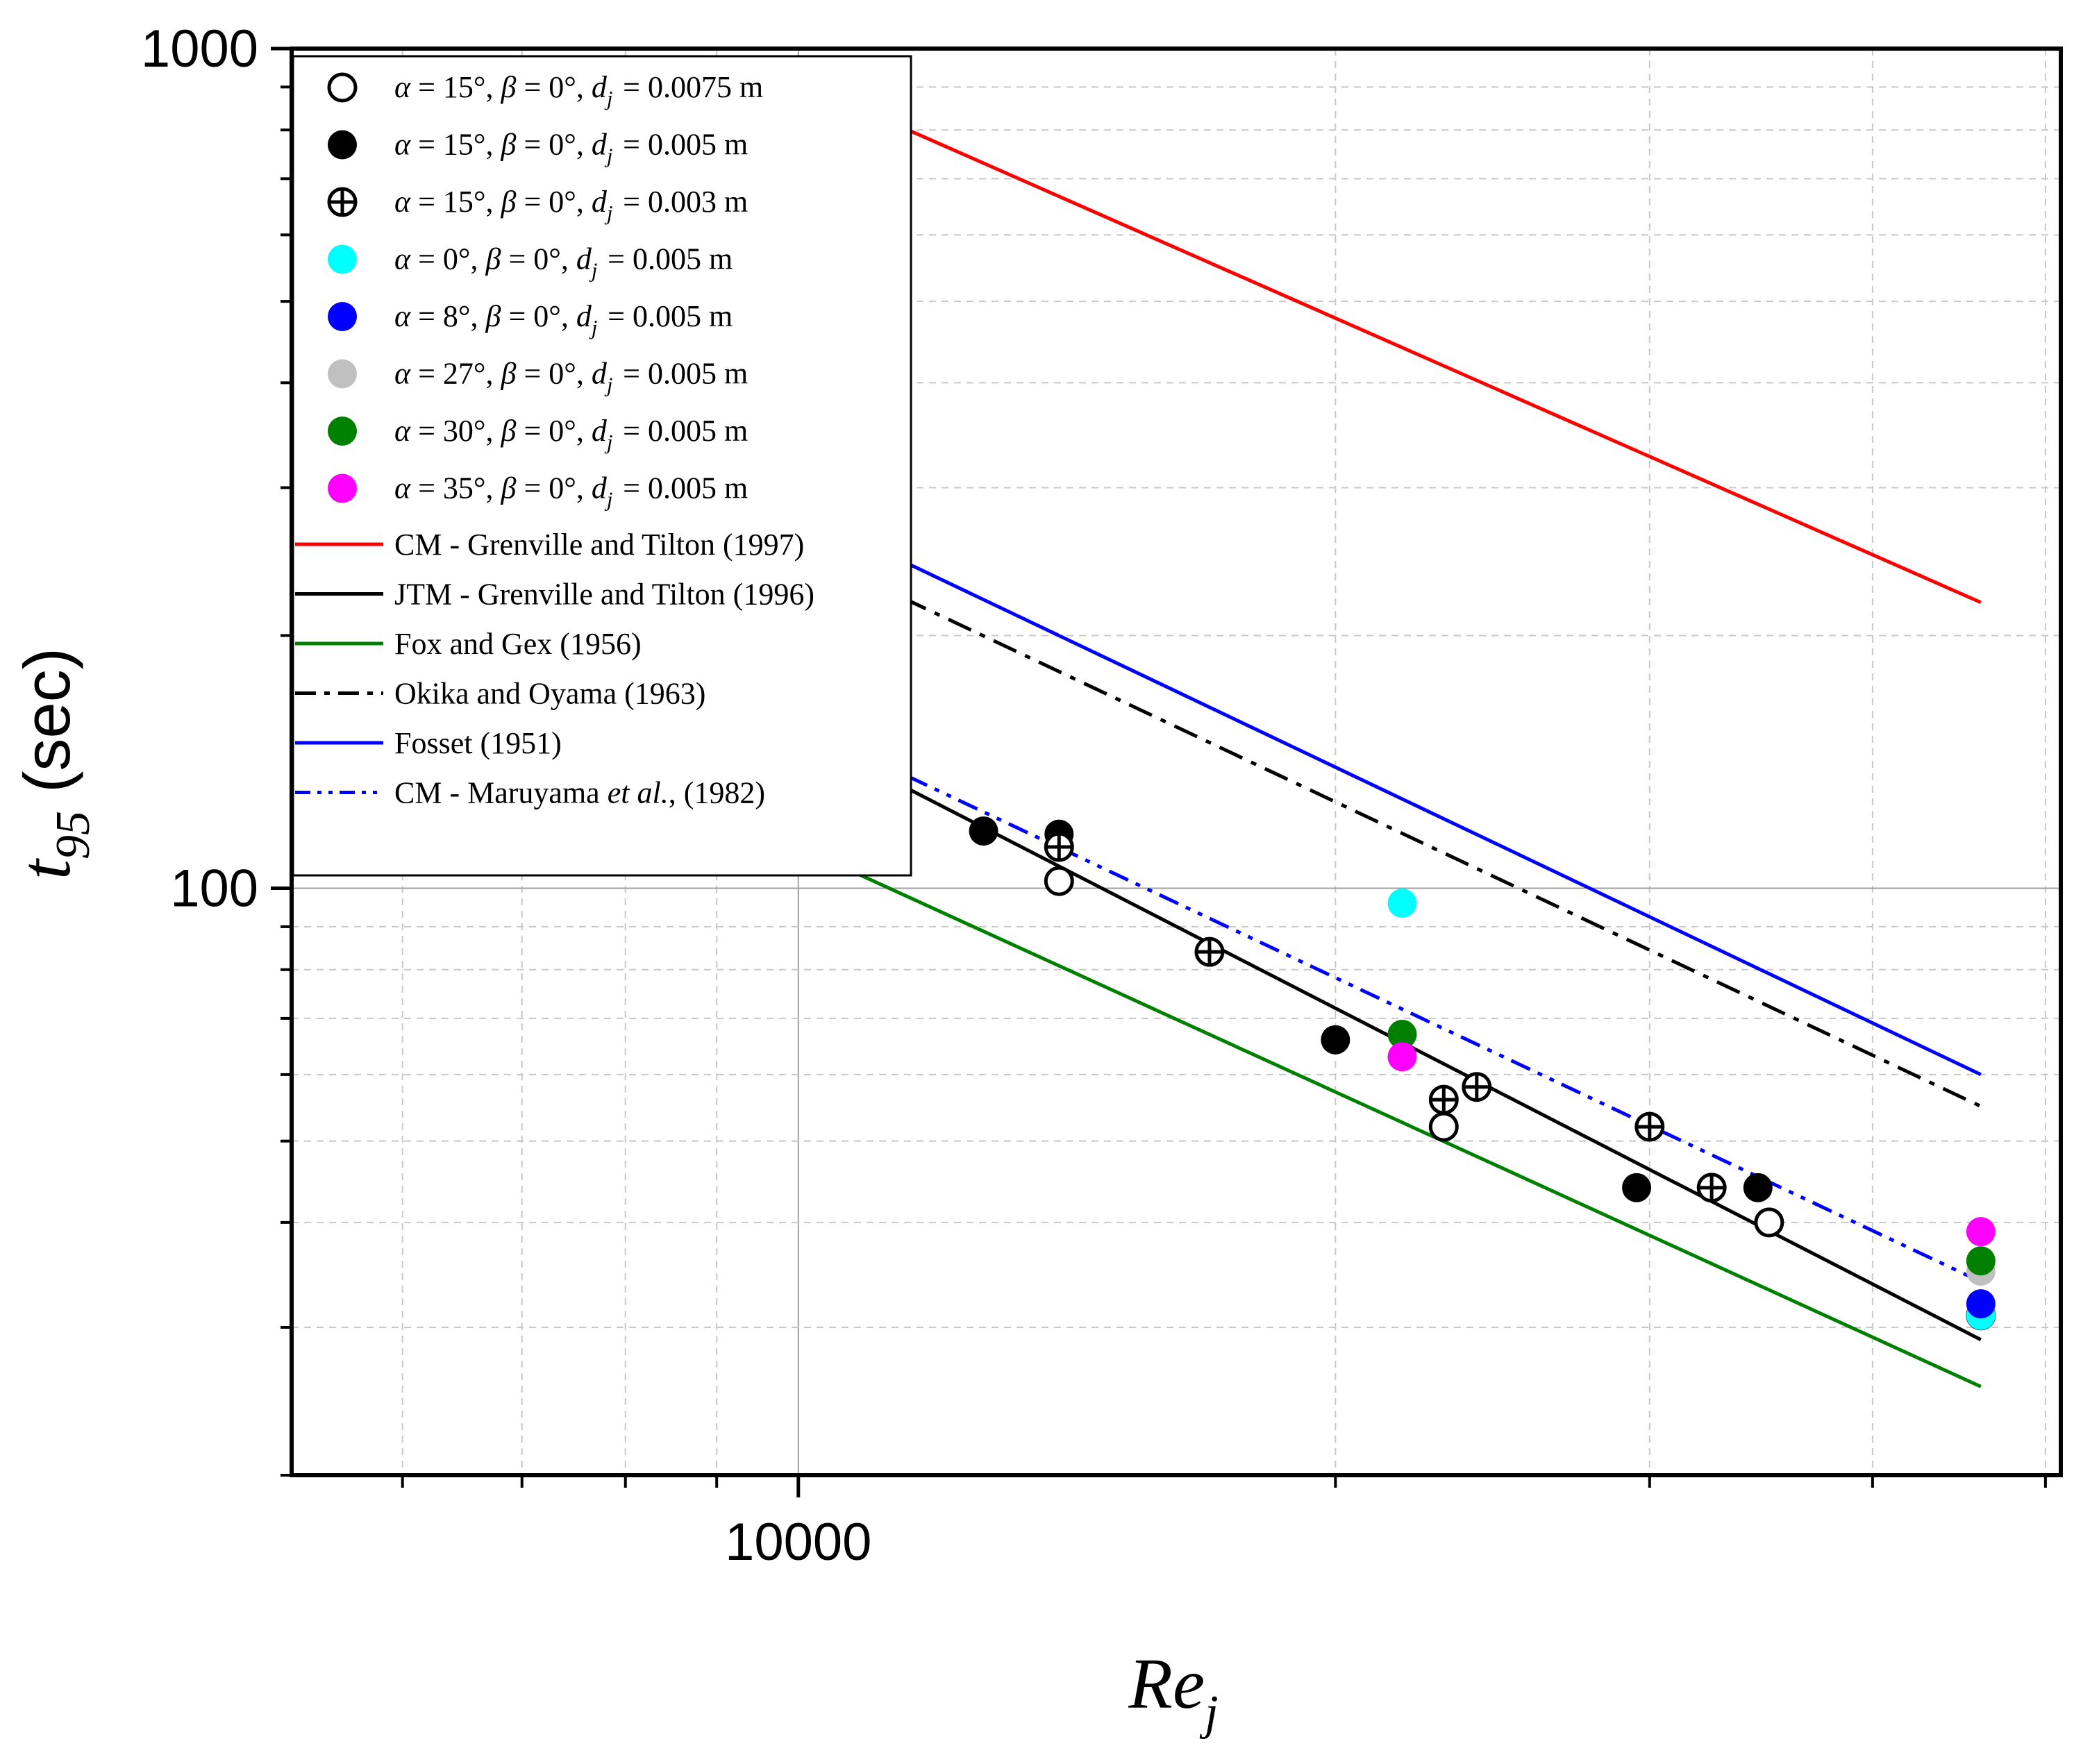 This screenshot has height=1764, width=2074. Describe the element at coordinates (1173, 1692) in the screenshot. I see `x-axis-title: Rej` at that location.